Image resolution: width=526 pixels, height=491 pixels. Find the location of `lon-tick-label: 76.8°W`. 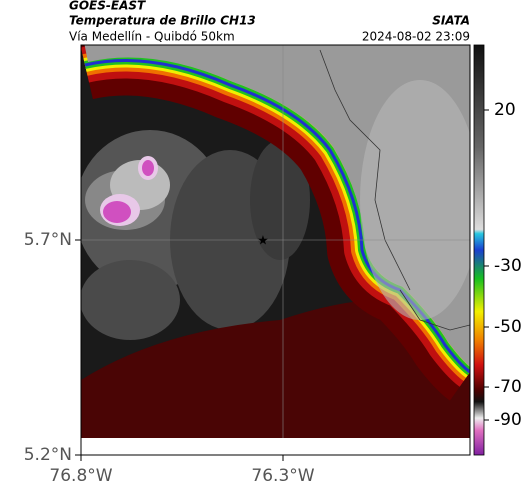

lon-tick-label: 76.8°W is located at coordinates (80, 476).